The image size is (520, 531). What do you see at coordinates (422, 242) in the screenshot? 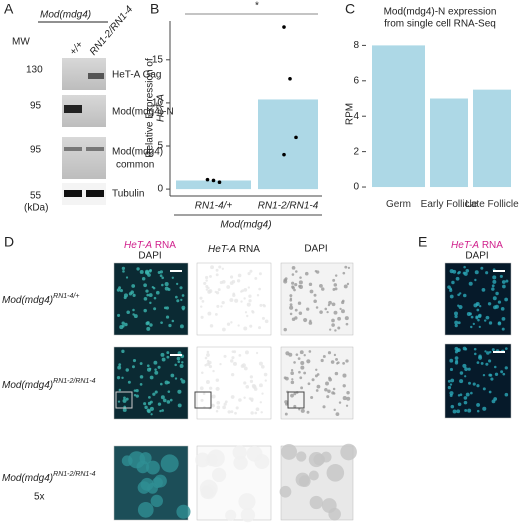
I see `panel-letter: E` at bounding box center [422, 242].